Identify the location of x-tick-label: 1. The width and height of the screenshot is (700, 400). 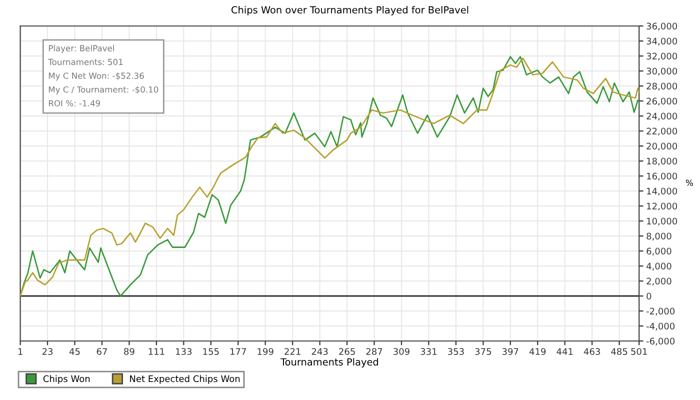
(20, 351).